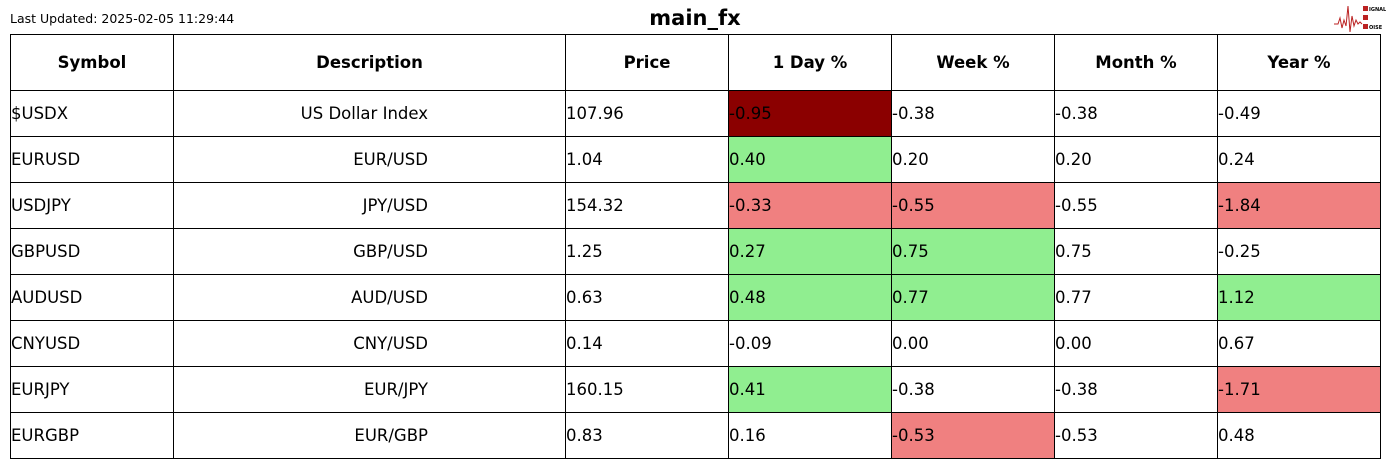  I want to click on column-header-description: Description, so click(369, 62).